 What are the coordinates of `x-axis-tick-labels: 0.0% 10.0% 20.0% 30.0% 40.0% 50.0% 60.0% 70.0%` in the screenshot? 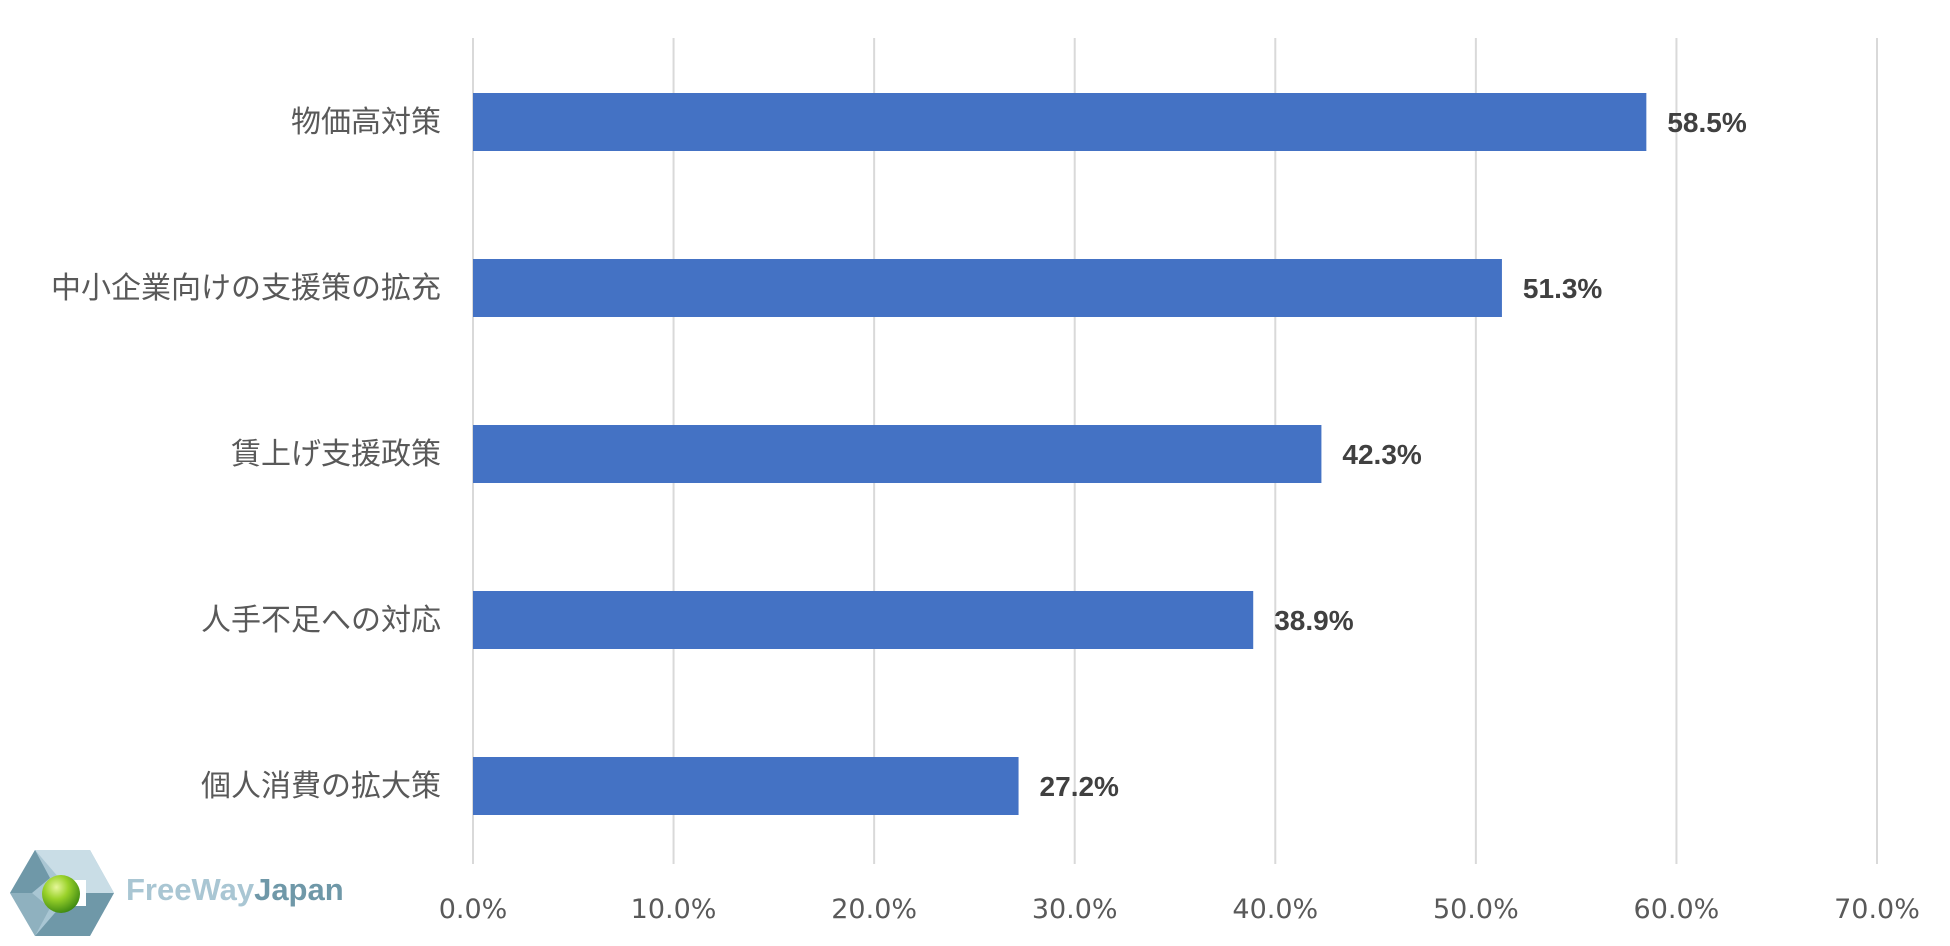 It's located at (1179, 909).